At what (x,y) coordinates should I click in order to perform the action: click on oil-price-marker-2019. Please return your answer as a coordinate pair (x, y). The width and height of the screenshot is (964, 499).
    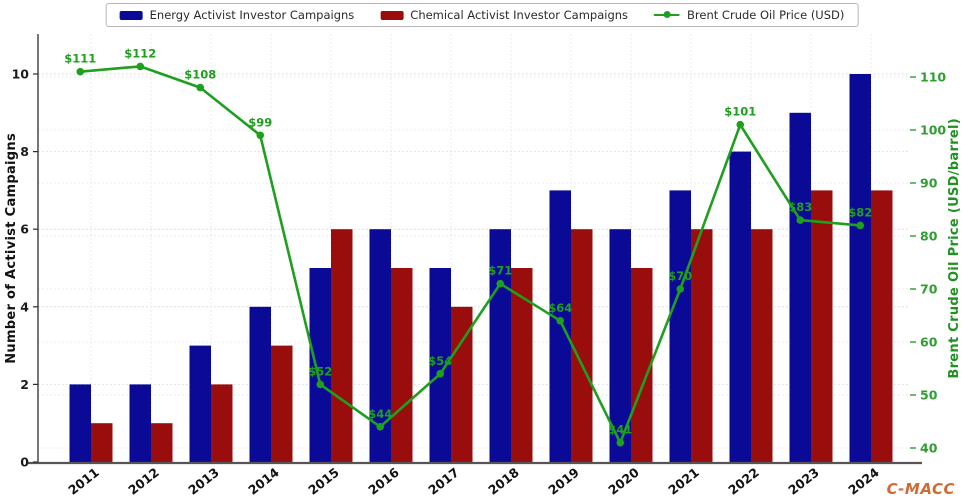
    Looking at the image, I should click on (560, 321).